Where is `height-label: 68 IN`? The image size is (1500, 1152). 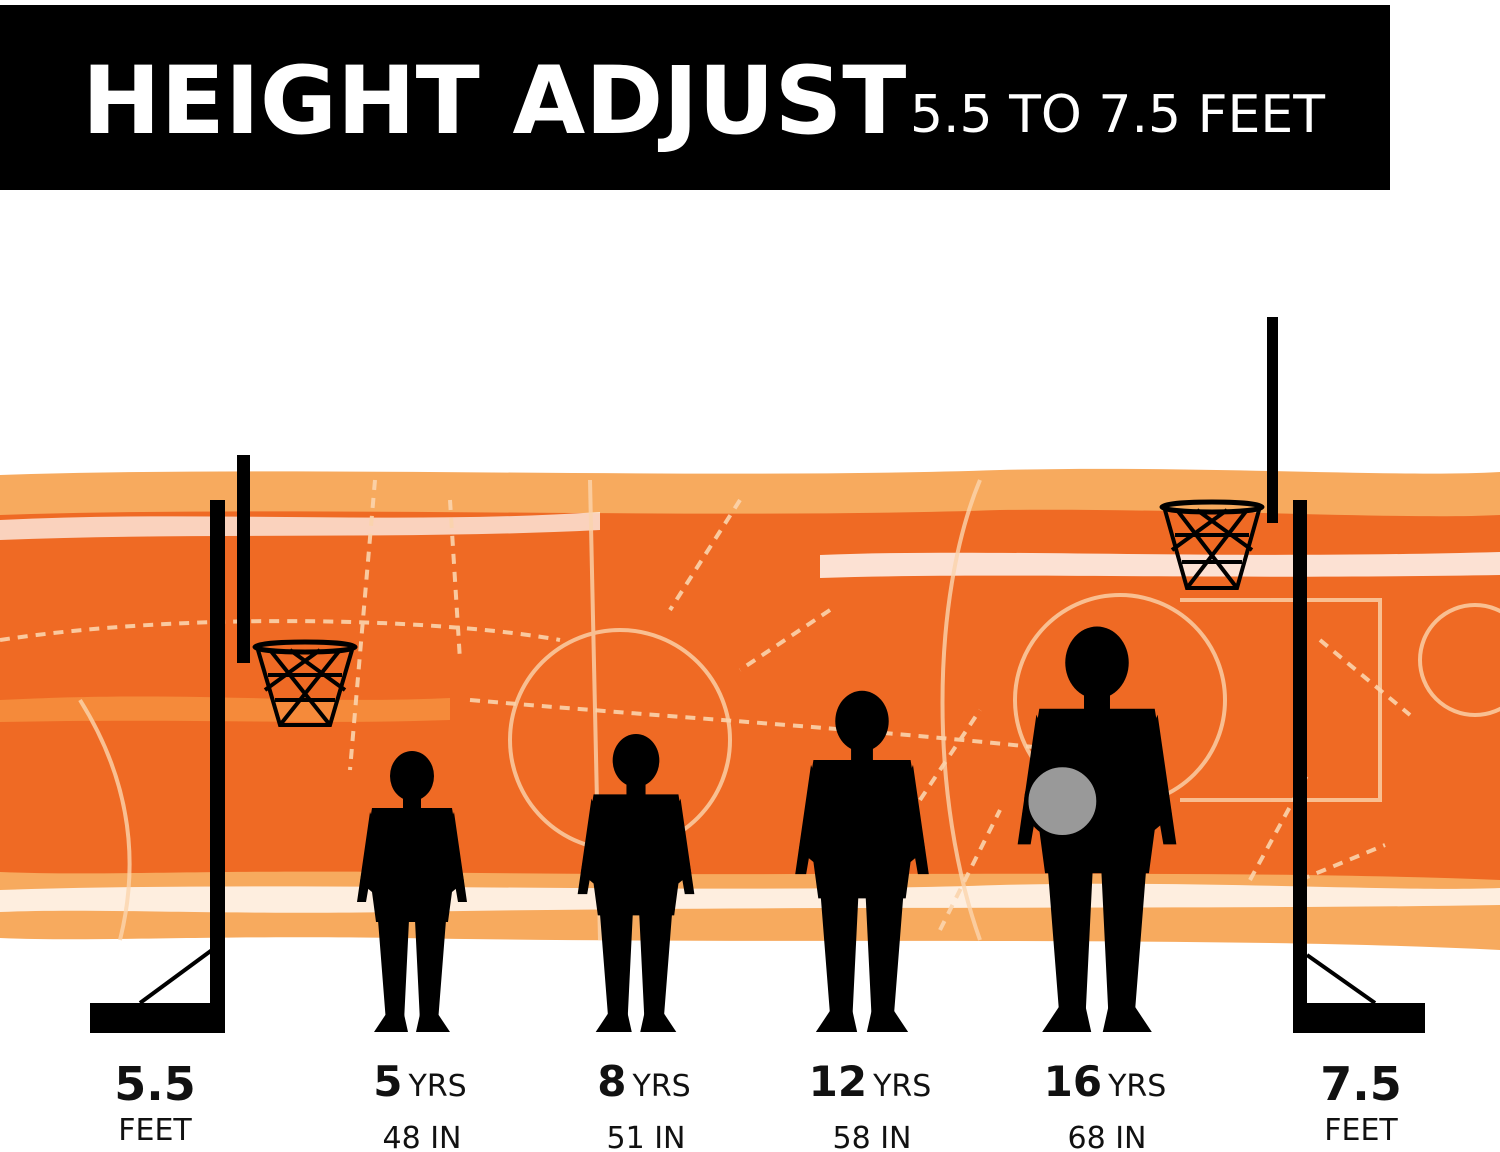
height-label: 68 IN is located at coordinates (1107, 1136).